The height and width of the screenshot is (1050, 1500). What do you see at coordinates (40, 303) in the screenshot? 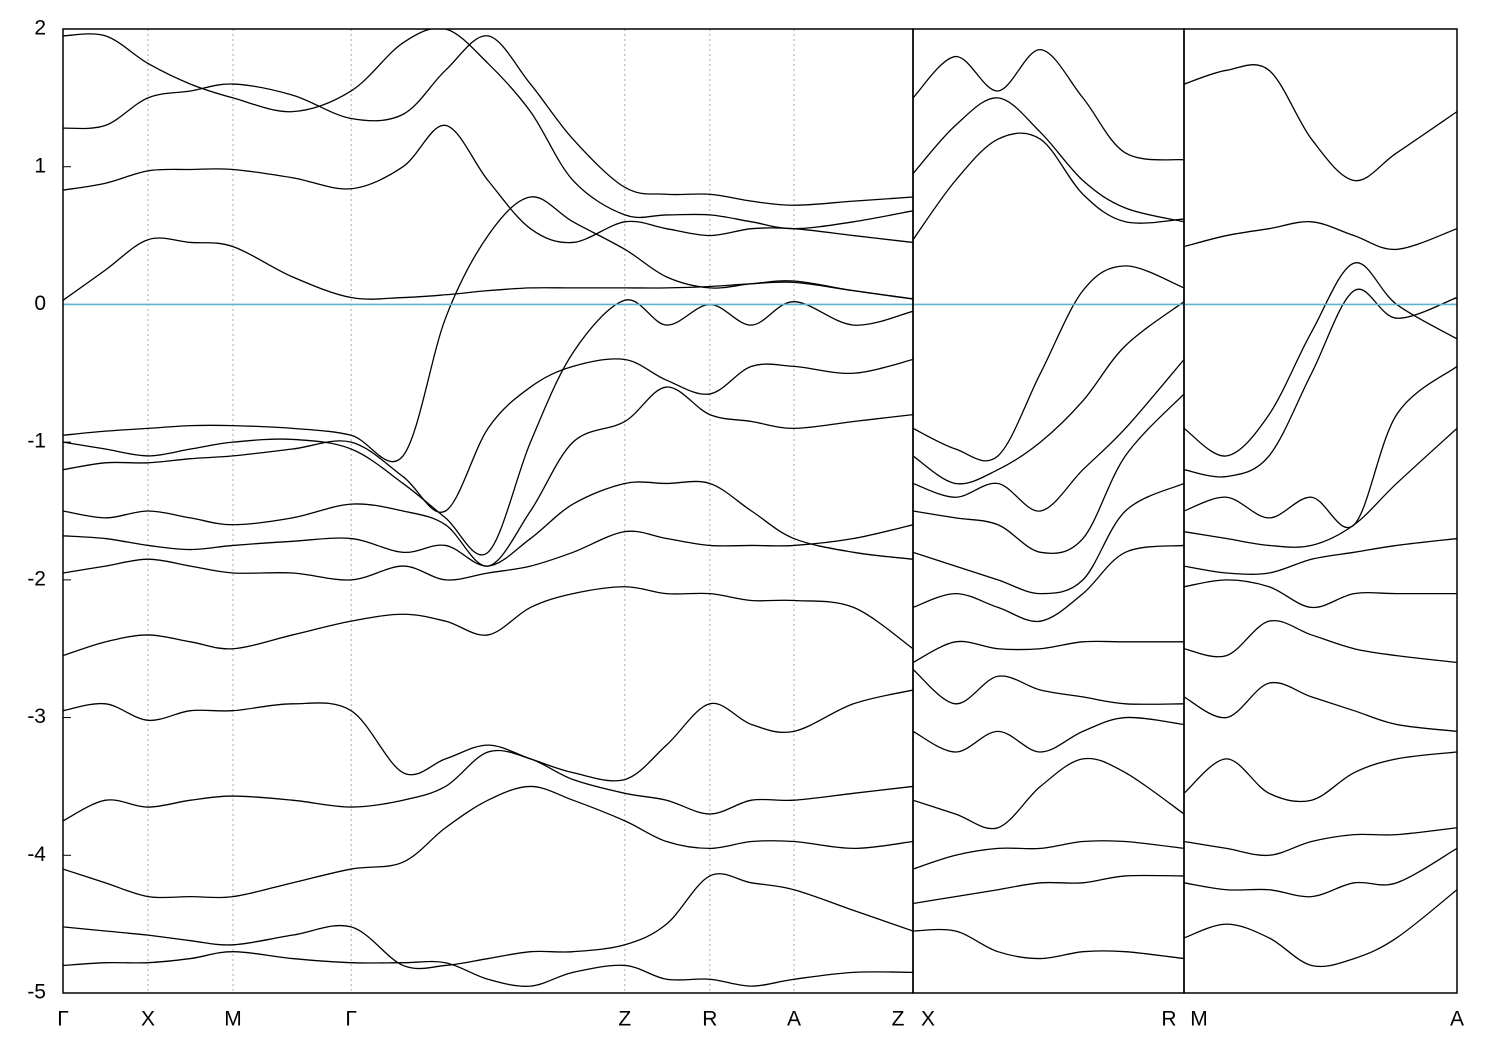
I see `y-tick-label: 0` at bounding box center [40, 303].